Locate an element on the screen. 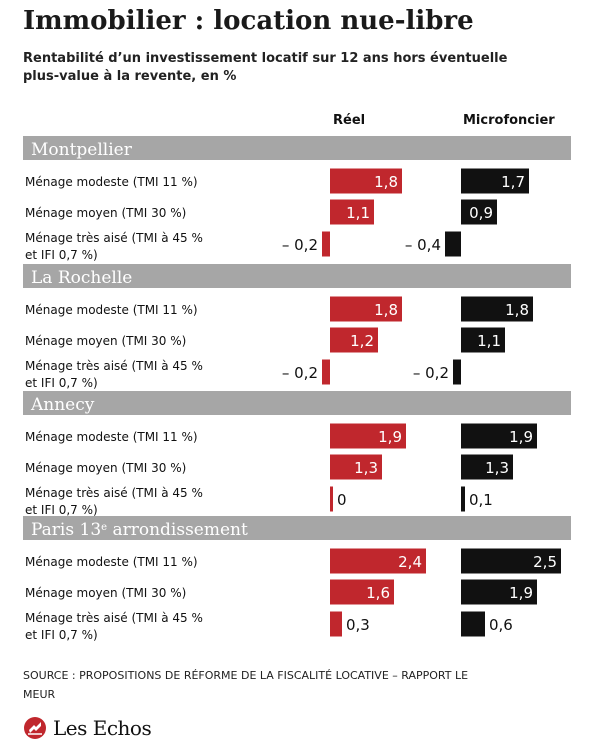 The image size is (590, 753). legend-microfoncier: Microfoncier is located at coordinates (509, 120).